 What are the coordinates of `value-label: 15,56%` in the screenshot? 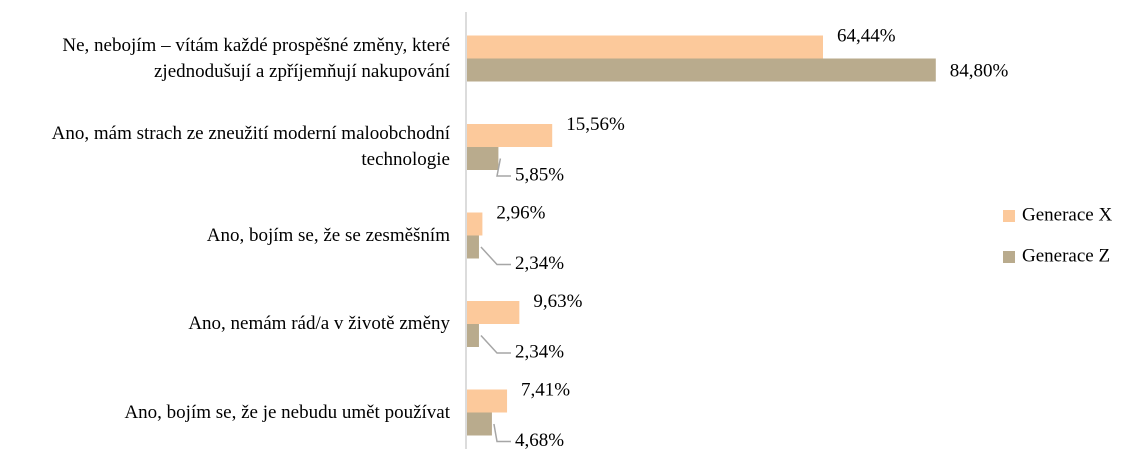 It's located at (595, 124).